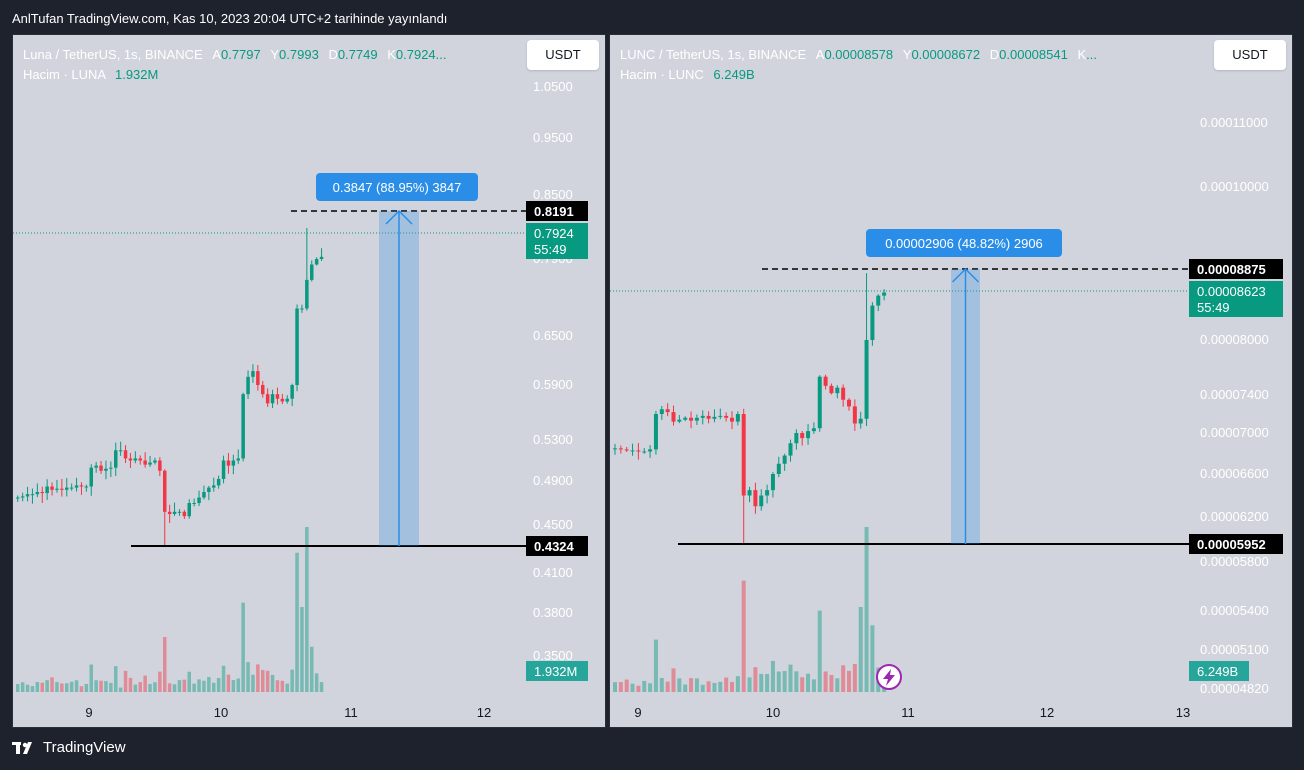  Describe the element at coordinates (333, 54) in the screenshot. I see `luna-legend-l-label: D` at that location.